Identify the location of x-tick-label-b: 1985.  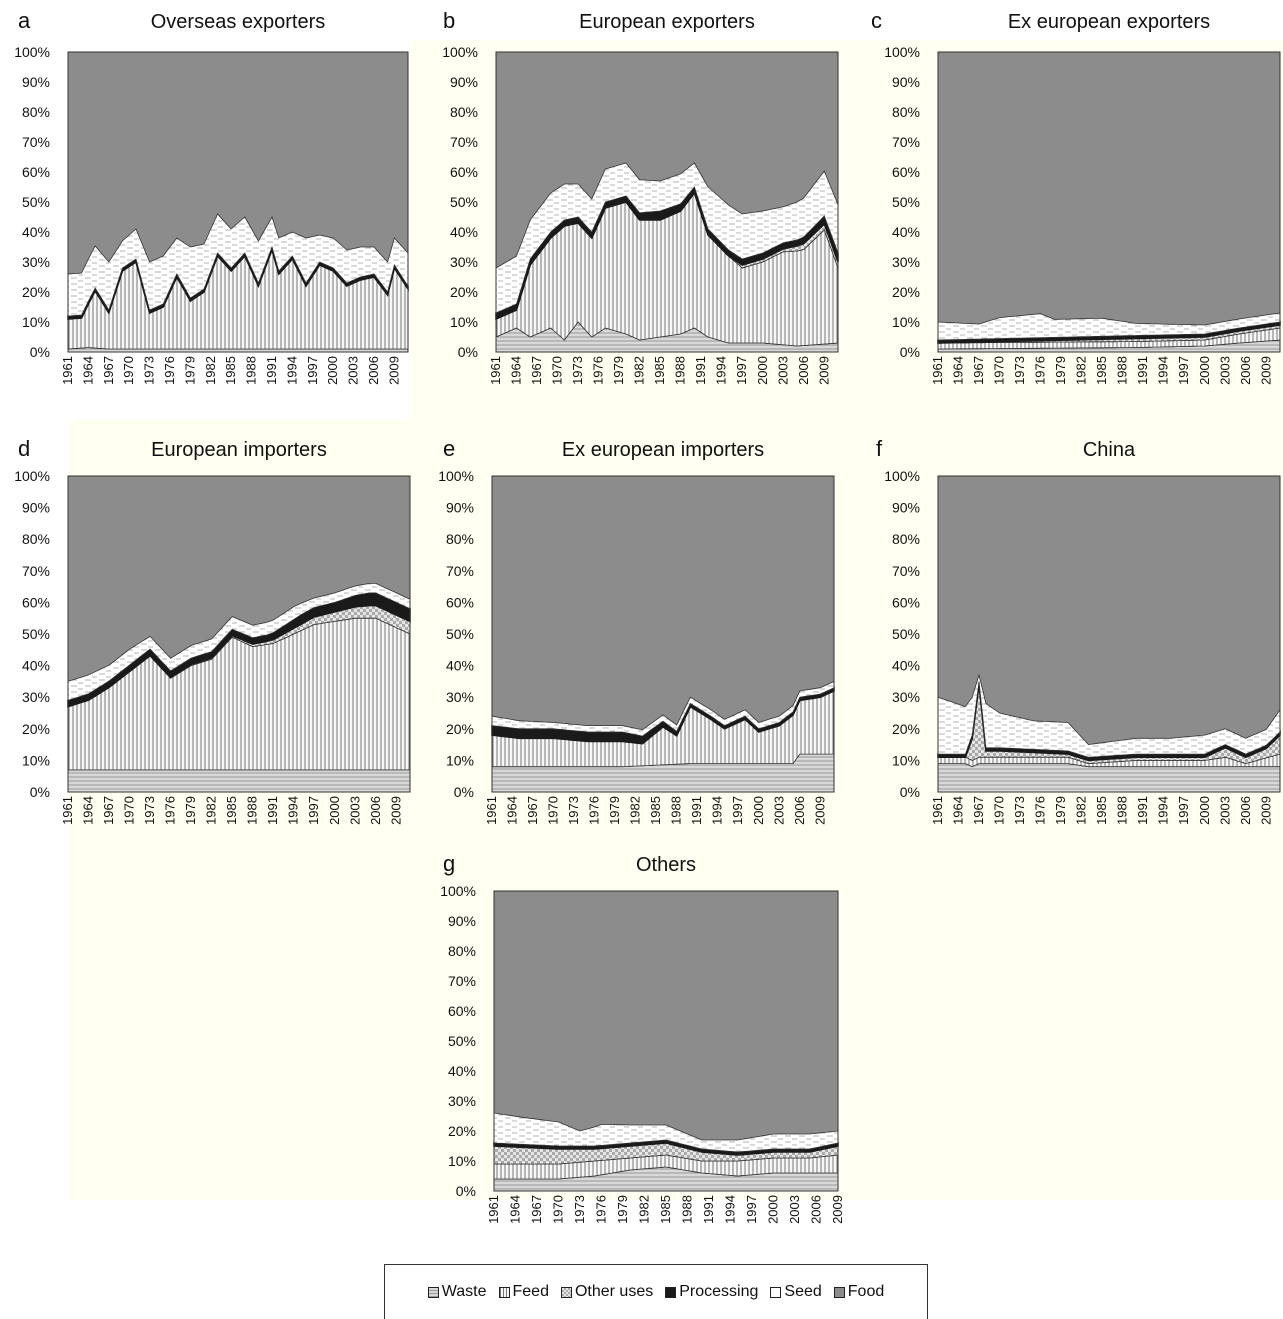
(659, 370).